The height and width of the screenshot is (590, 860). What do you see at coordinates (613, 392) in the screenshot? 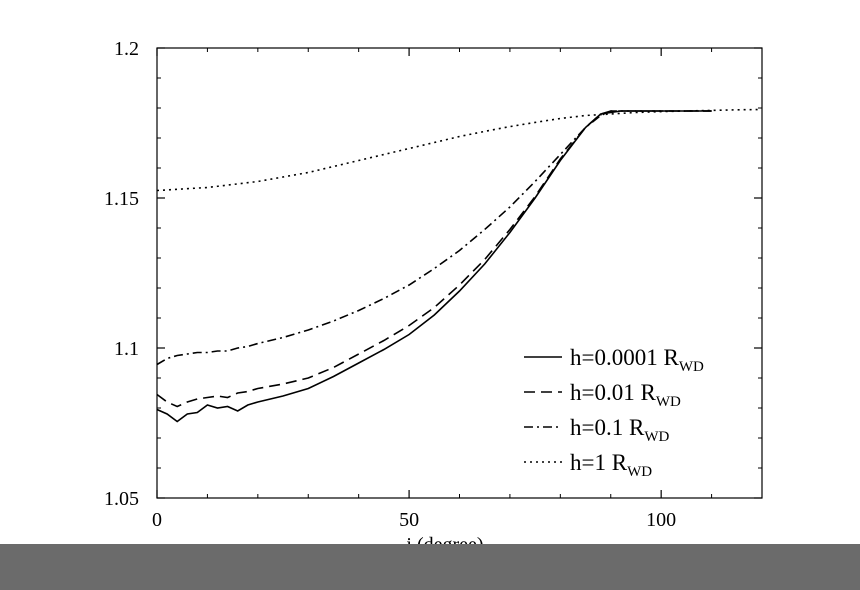
I see `legend-label-main: h=0.01 R` at bounding box center [613, 392].